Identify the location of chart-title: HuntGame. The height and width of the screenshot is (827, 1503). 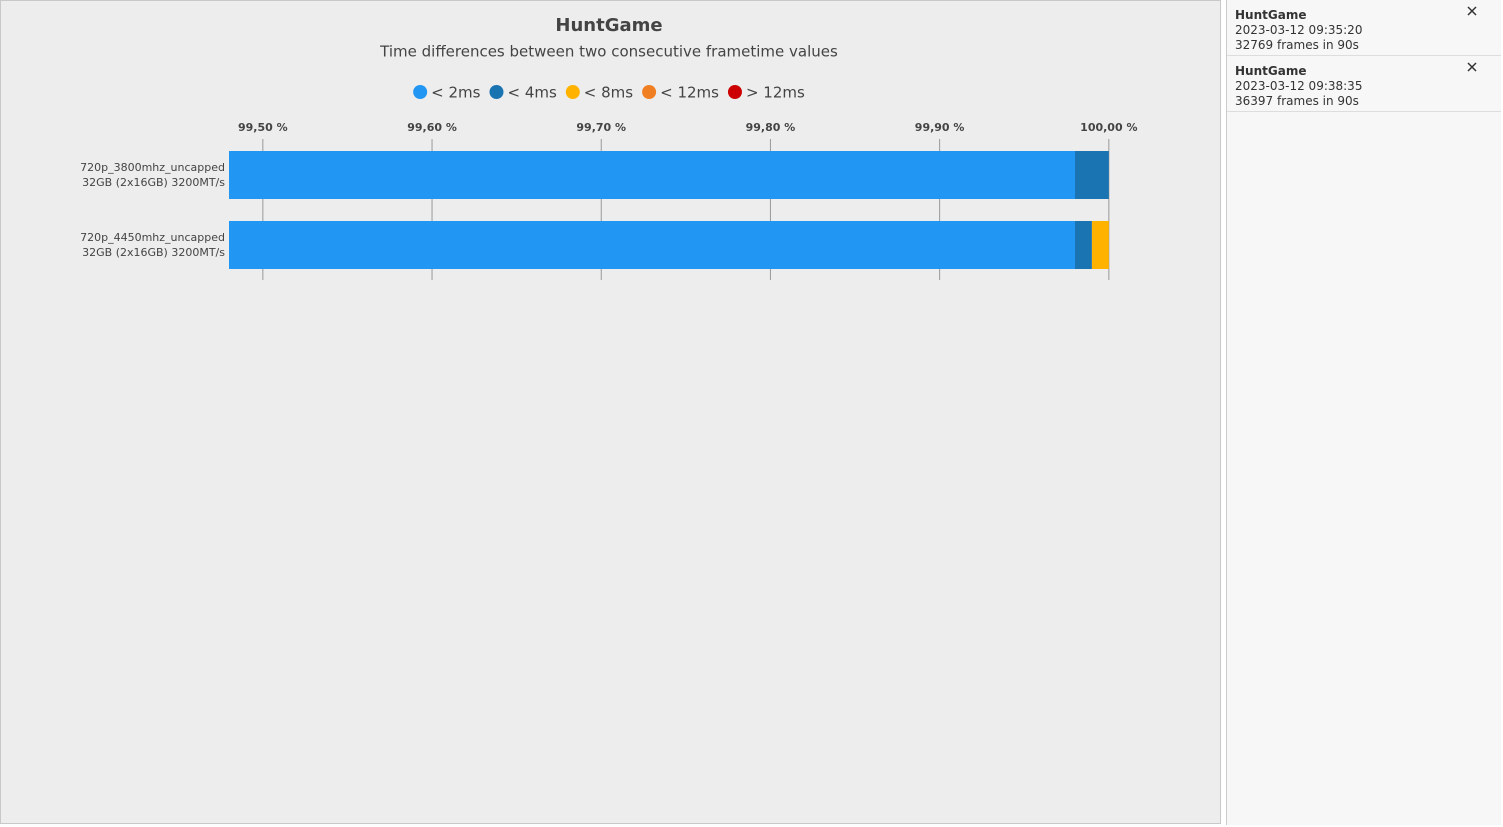
(608, 25).